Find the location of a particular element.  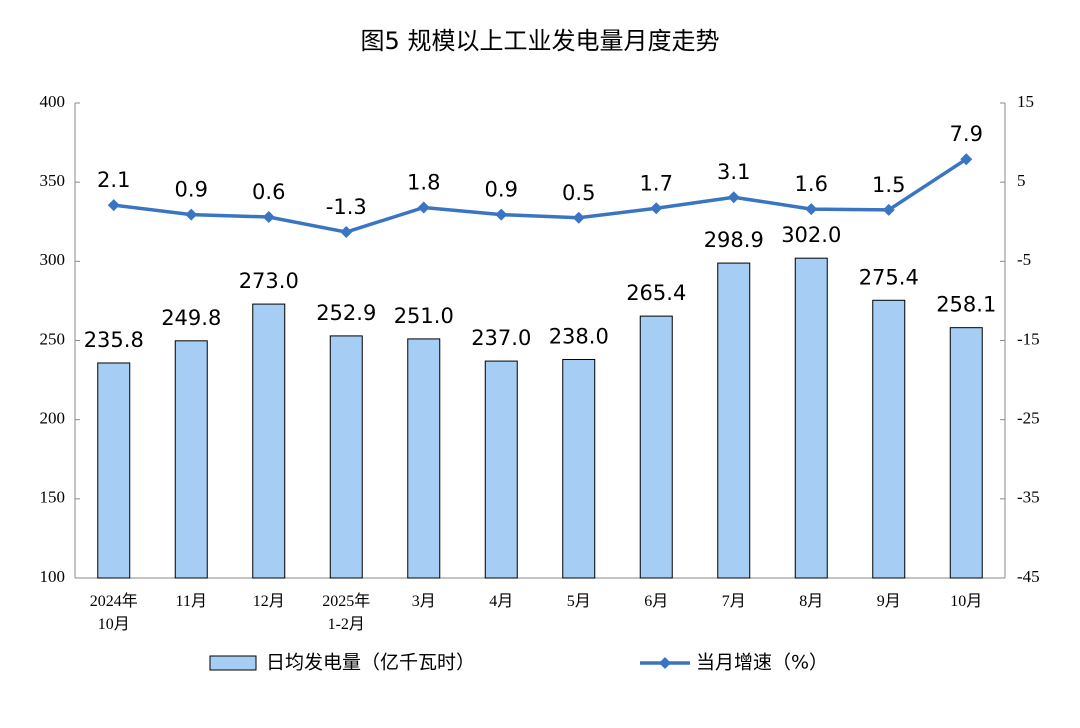

line-value-label: 7.9 is located at coordinates (966, 134).